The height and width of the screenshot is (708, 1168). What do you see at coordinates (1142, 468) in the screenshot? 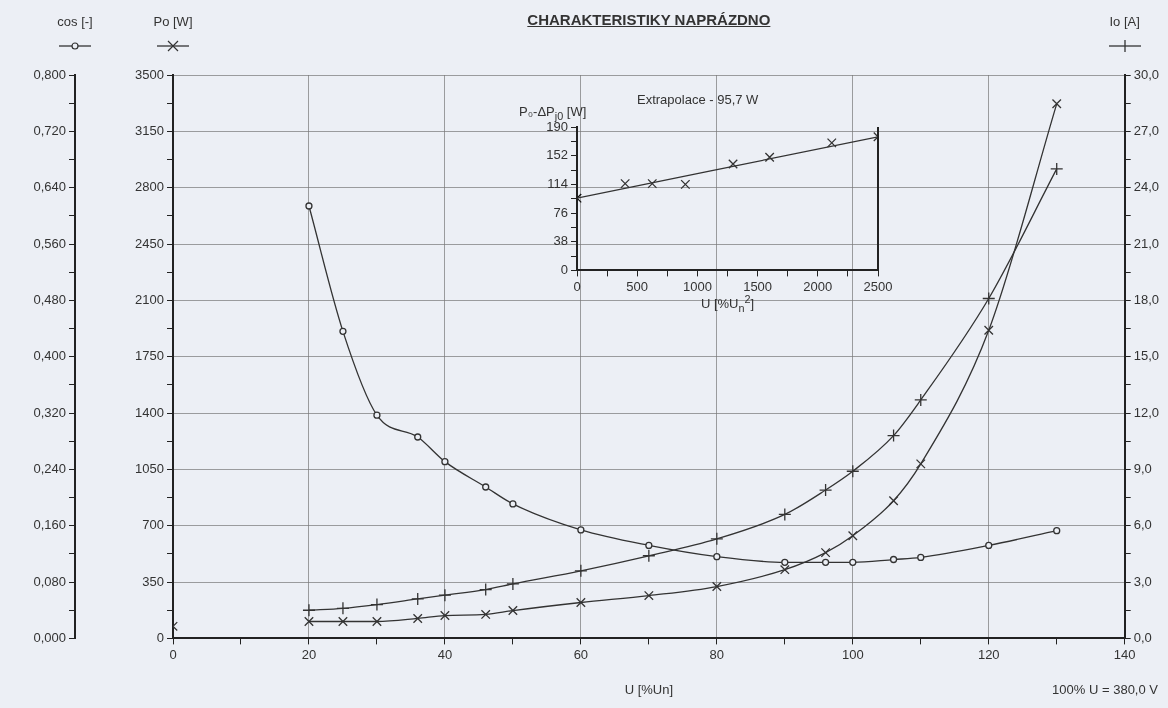
I see `y2-tick-label: 9,0` at bounding box center [1142, 468].